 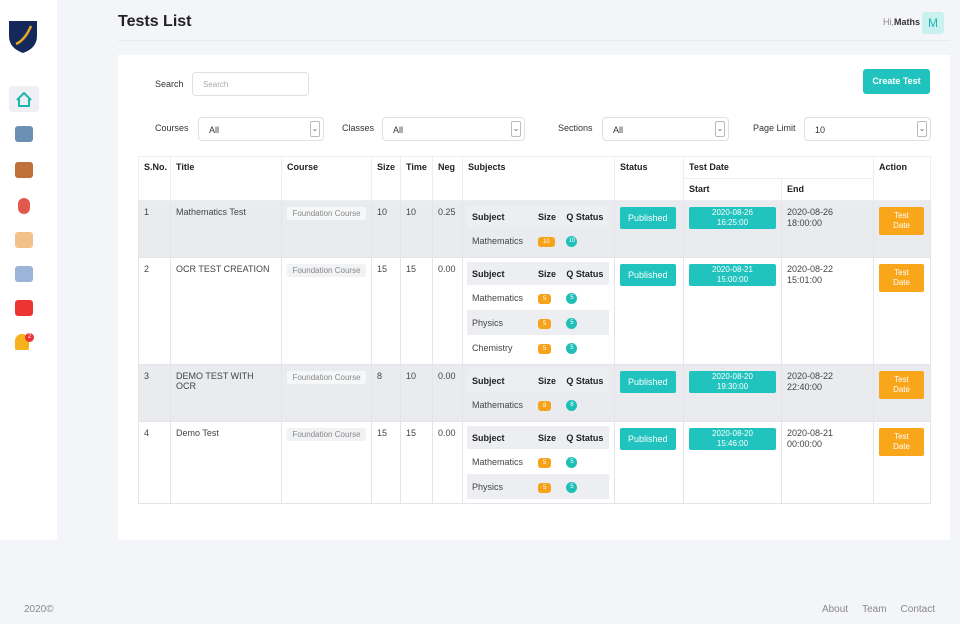 I want to click on sections-label: Sections, so click(x=575, y=128).